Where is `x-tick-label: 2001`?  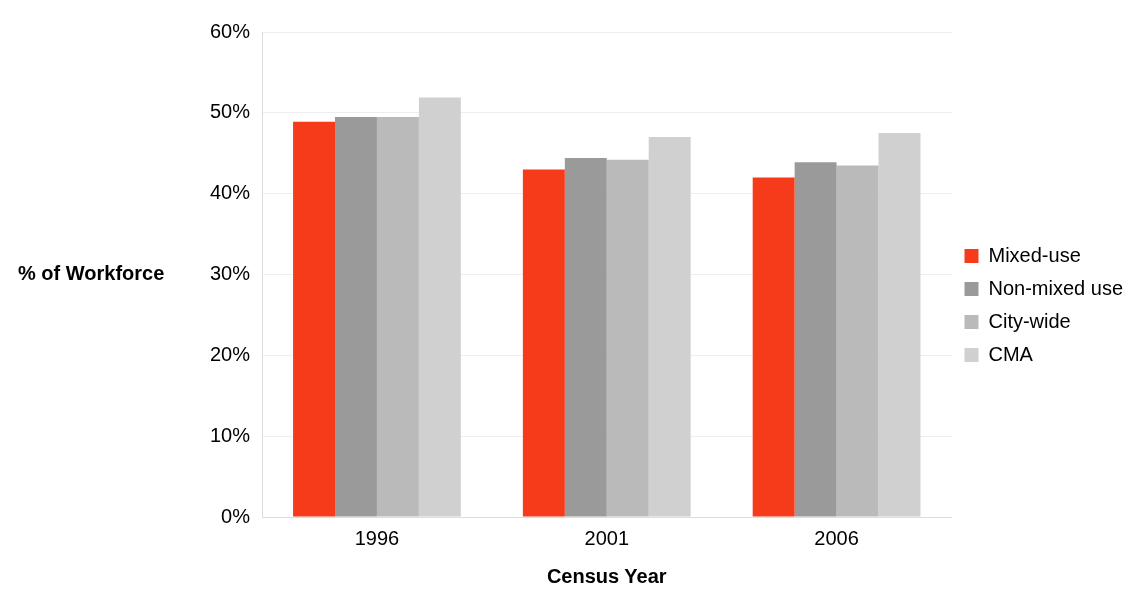
x-tick-label: 2001 is located at coordinates (607, 537).